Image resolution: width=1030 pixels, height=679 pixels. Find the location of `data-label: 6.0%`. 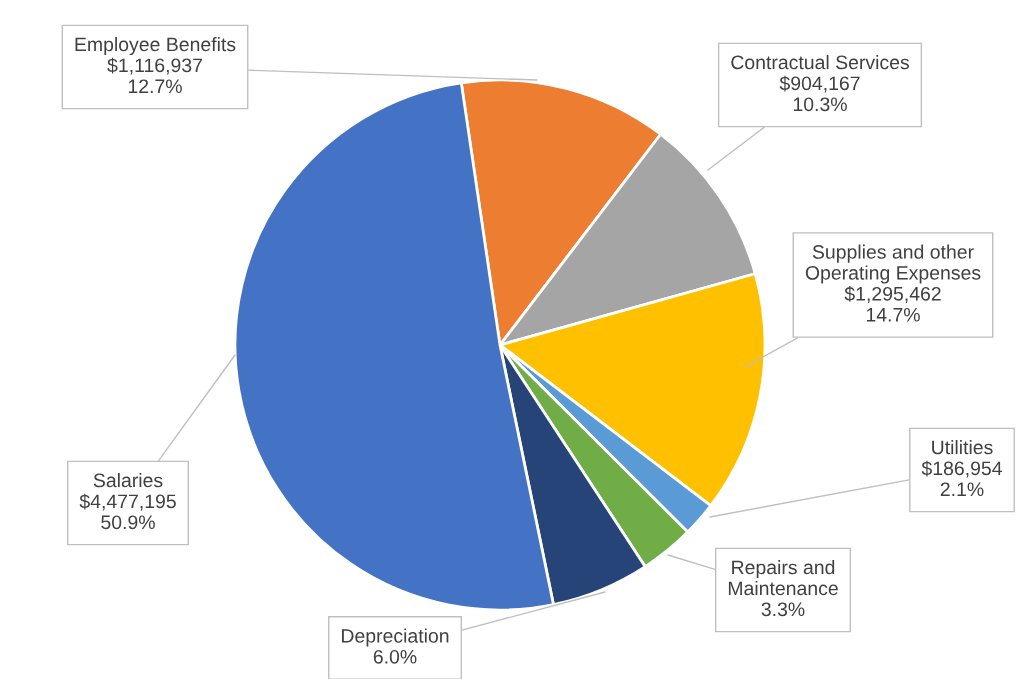

data-label: 6.0% is located at coordinates (395, 656).